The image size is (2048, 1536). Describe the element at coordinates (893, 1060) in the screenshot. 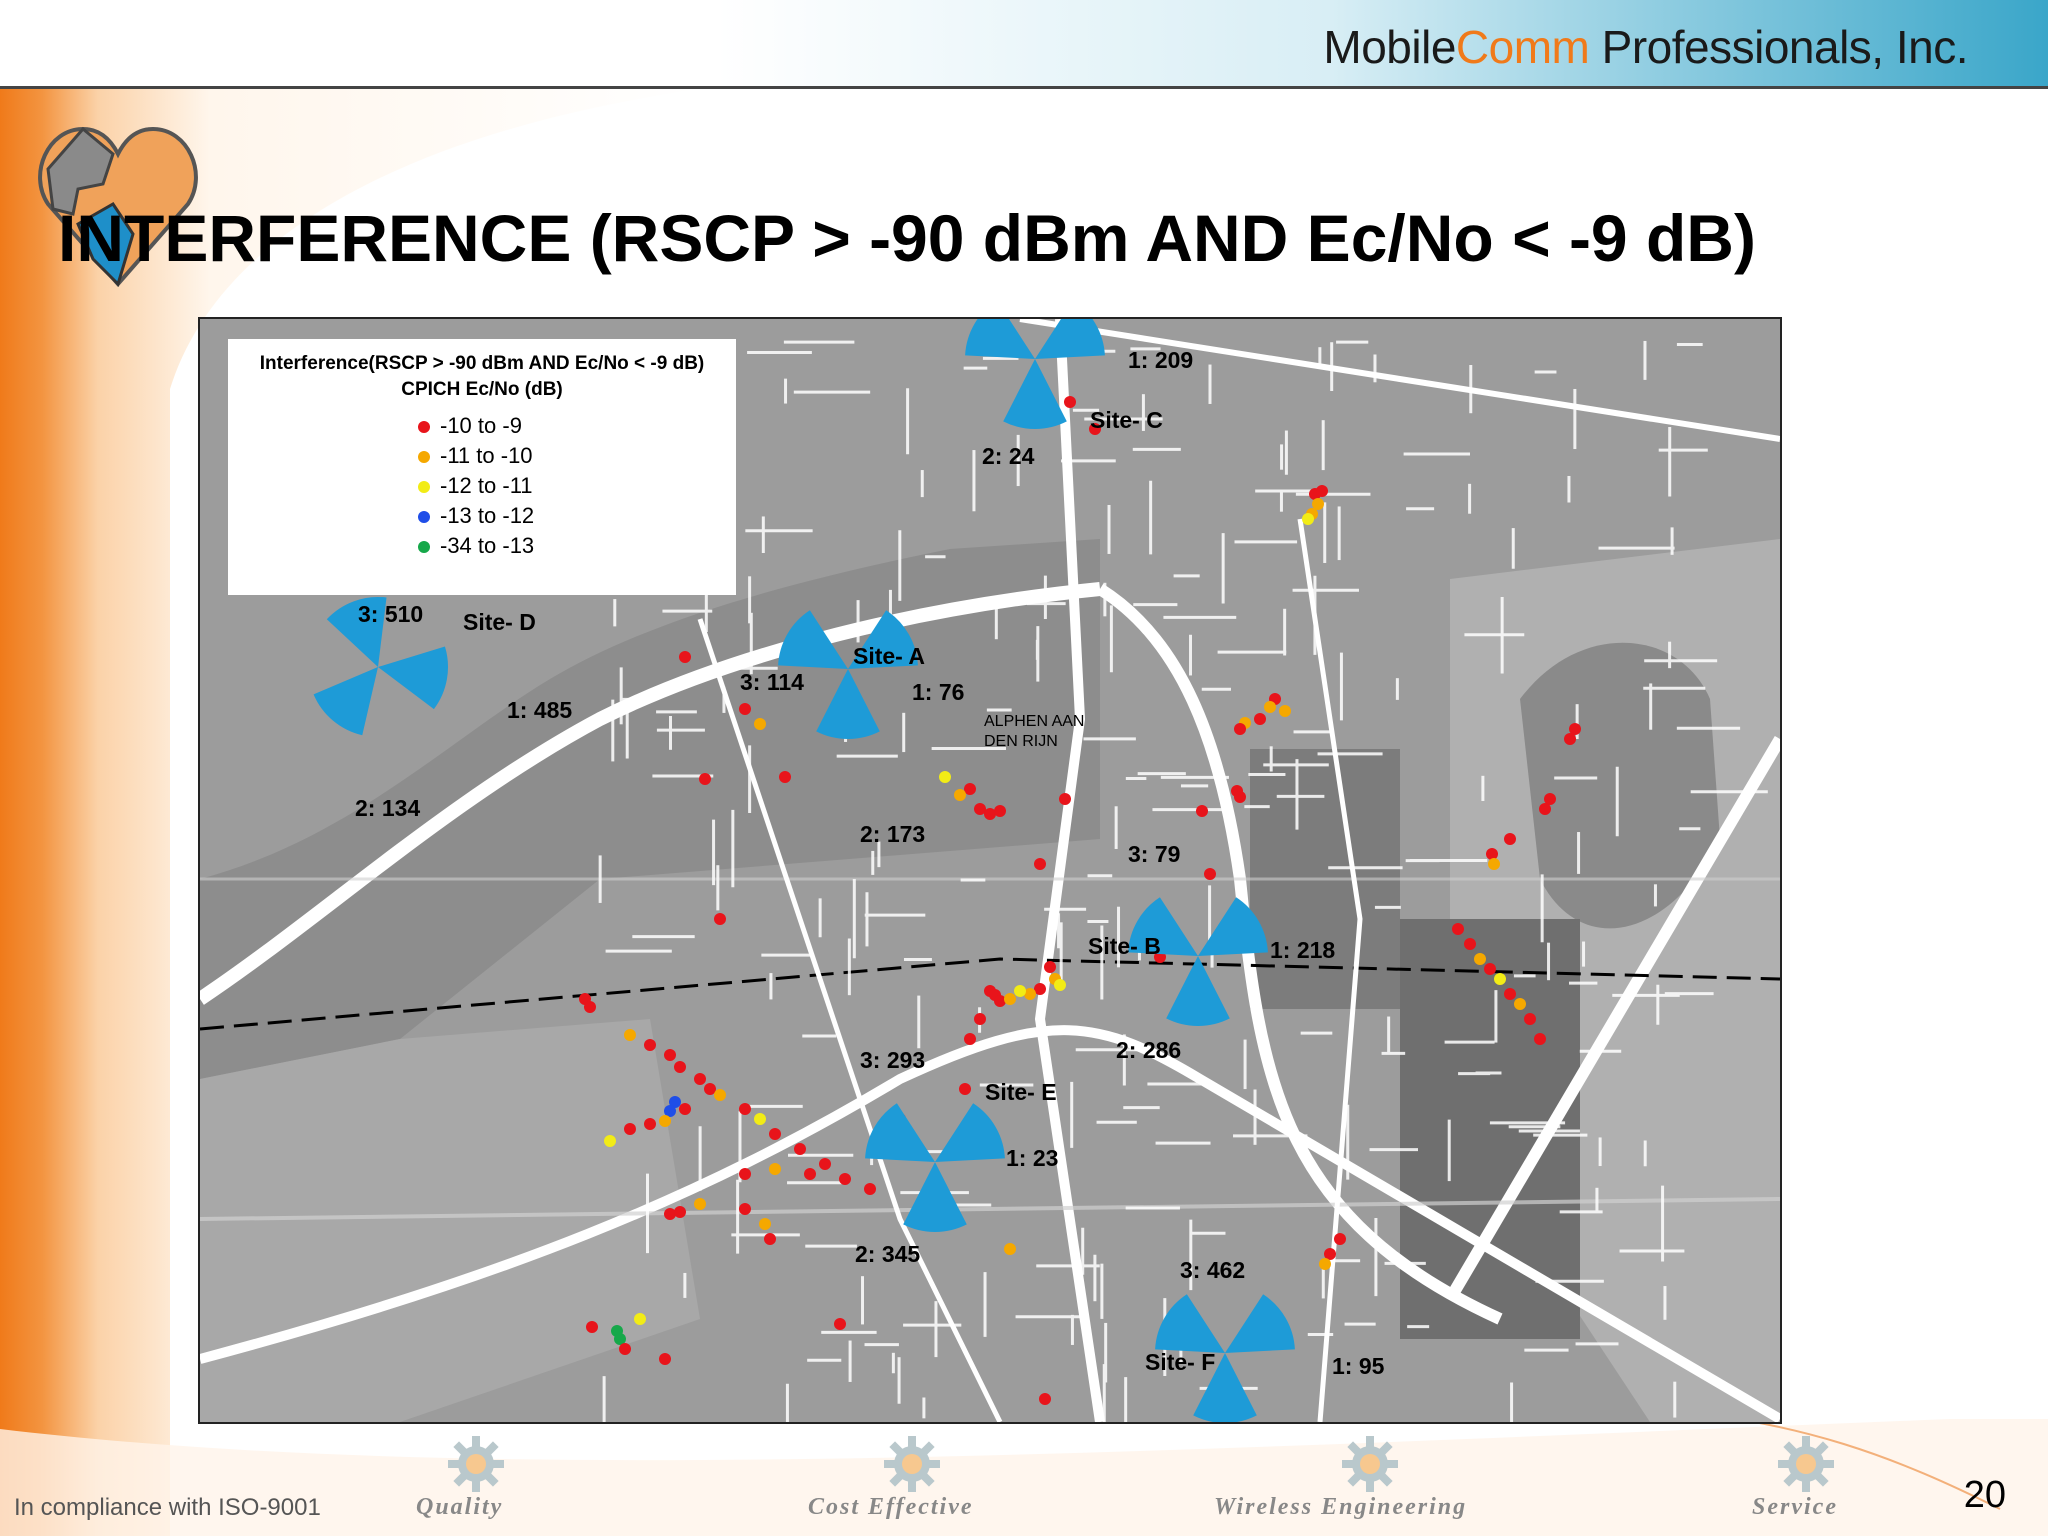

I see `sector-label: 3: 293` at that location.